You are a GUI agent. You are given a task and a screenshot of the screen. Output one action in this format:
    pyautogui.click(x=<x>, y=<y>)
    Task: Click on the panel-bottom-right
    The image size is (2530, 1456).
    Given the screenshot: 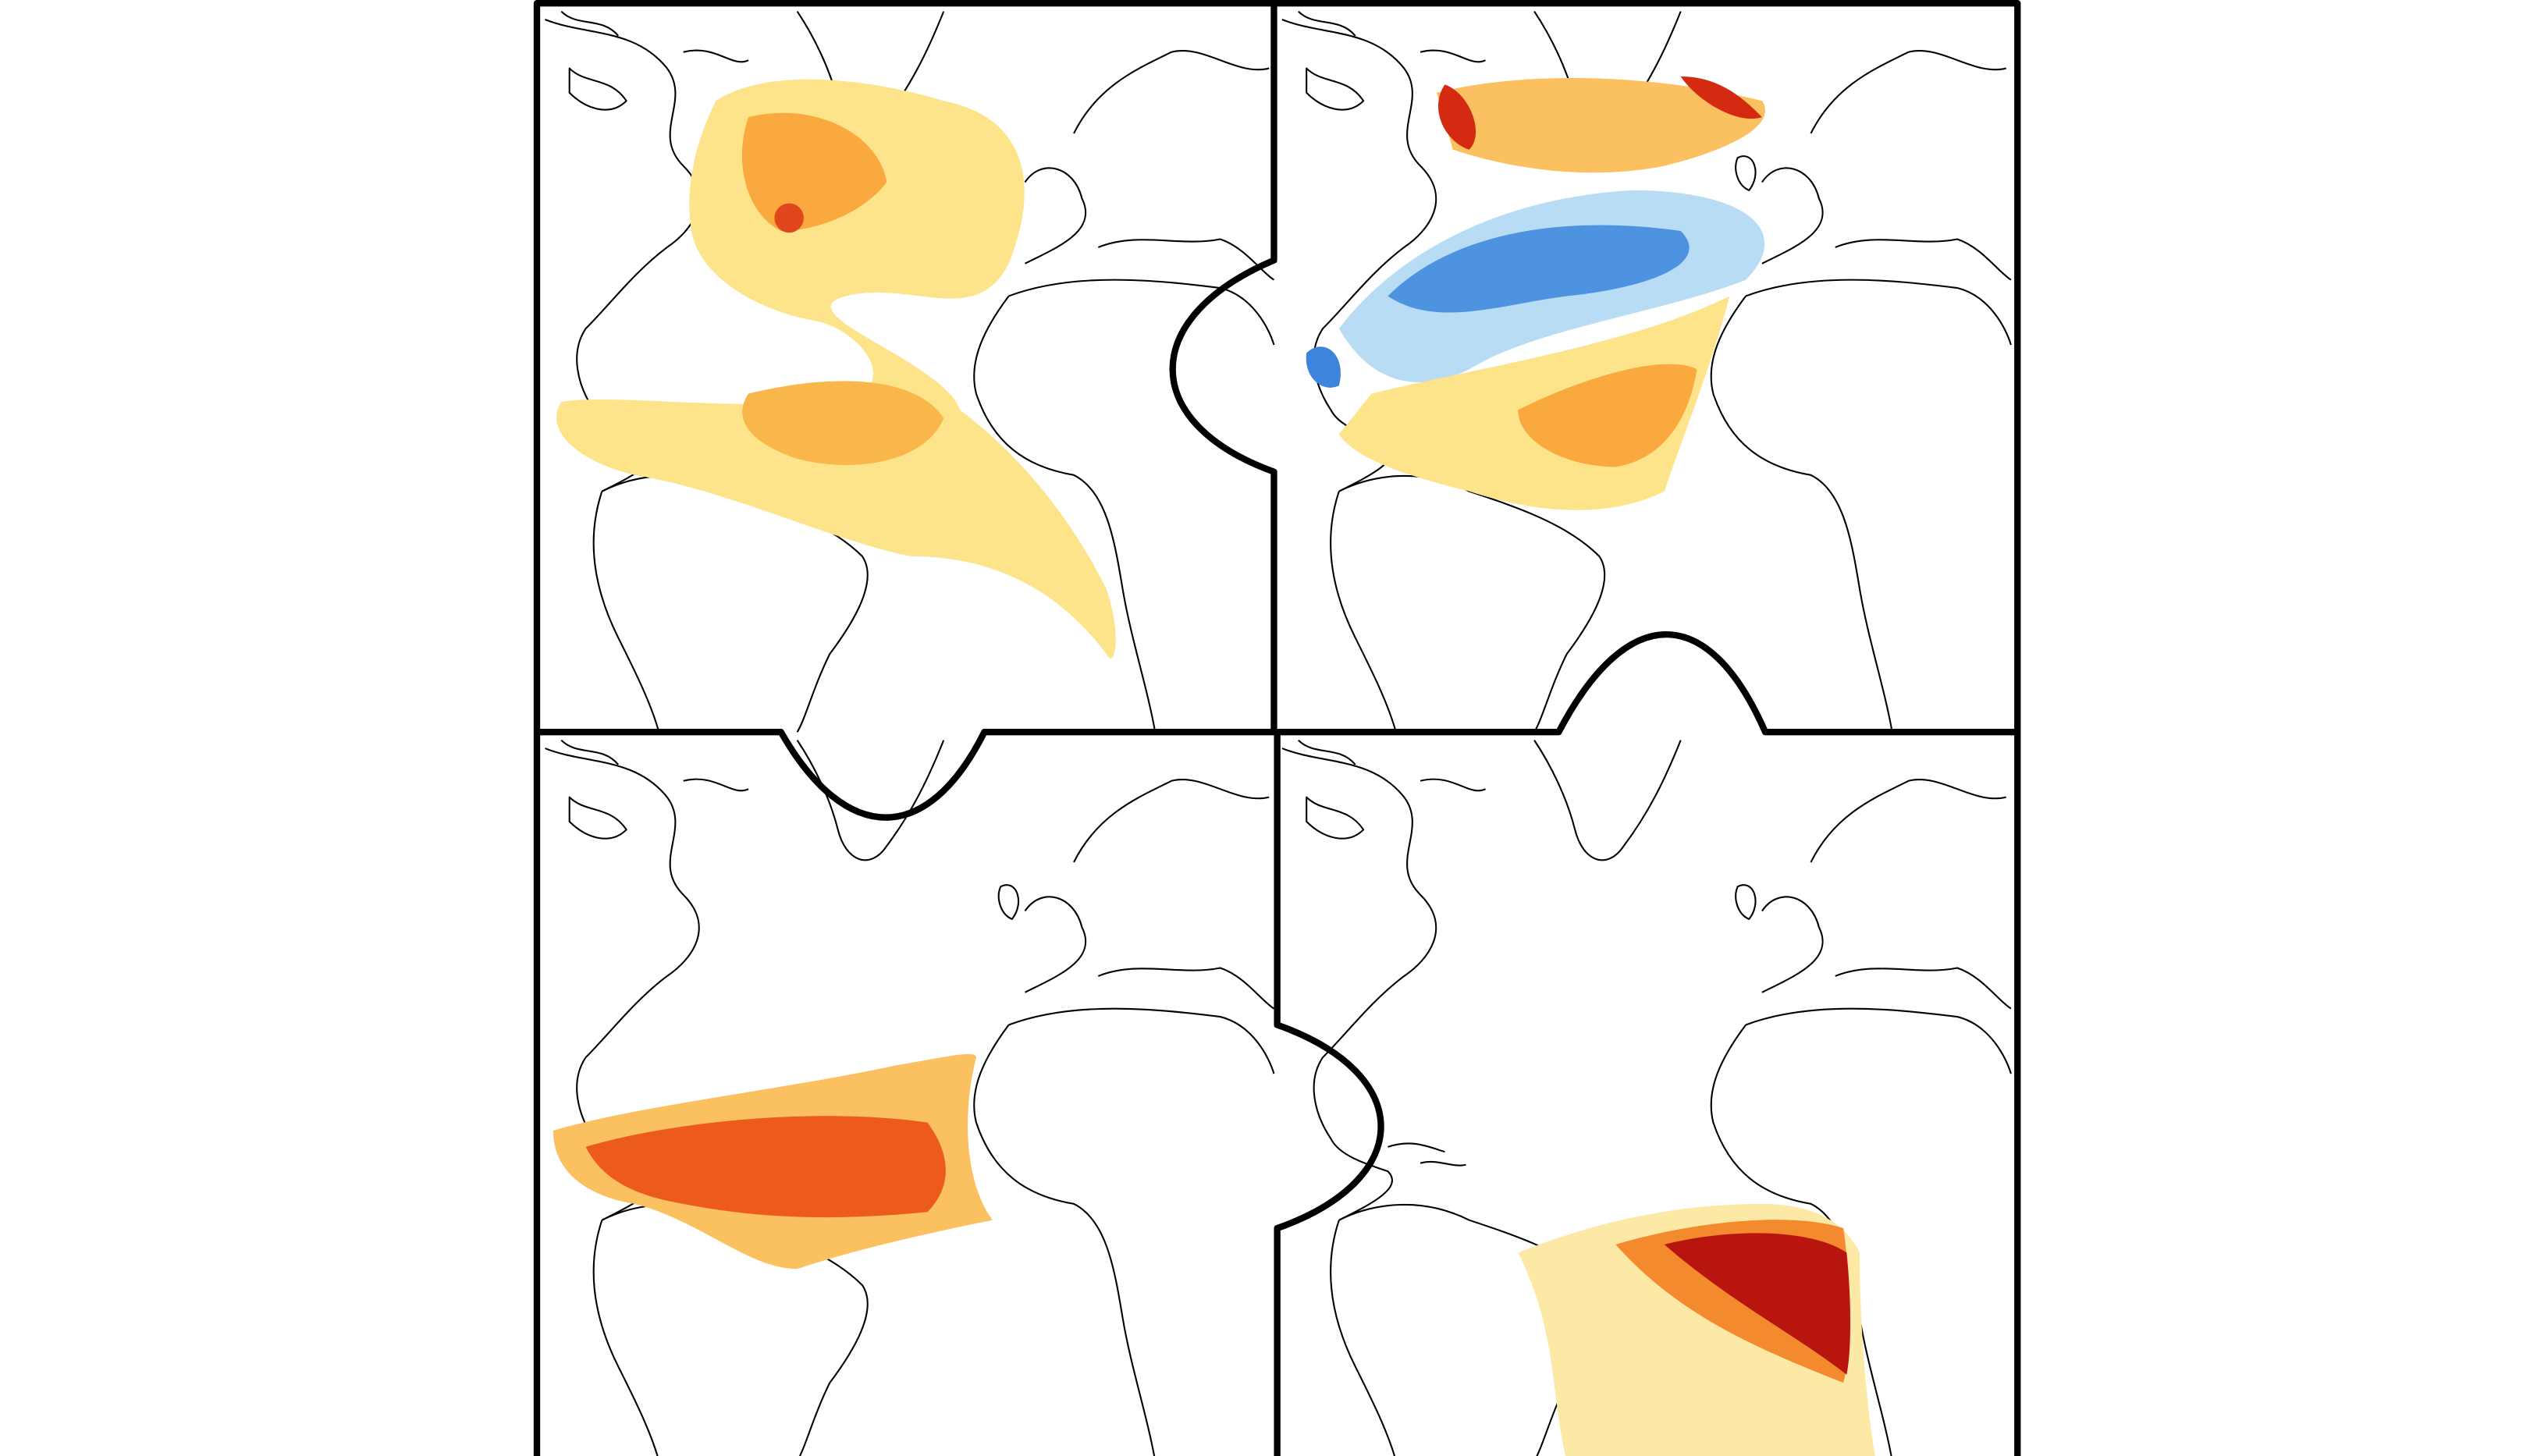 What is the action you would take?
    pyautogui.click(x=1647, y=1098)
    